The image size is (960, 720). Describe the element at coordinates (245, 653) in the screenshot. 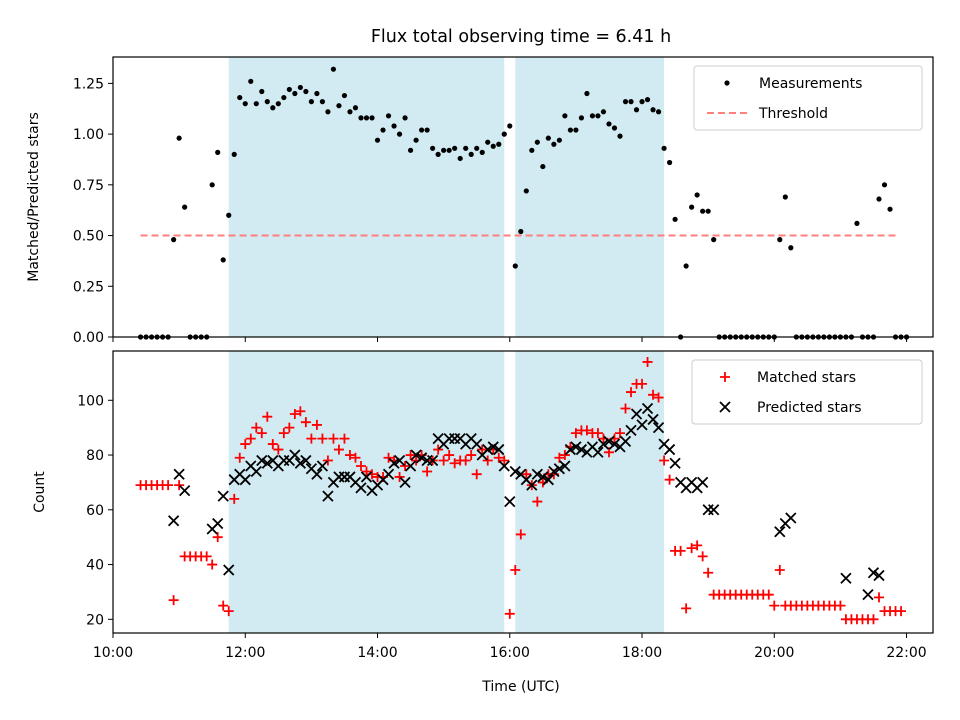

I see `x-tick-label: 12:00` at that location.